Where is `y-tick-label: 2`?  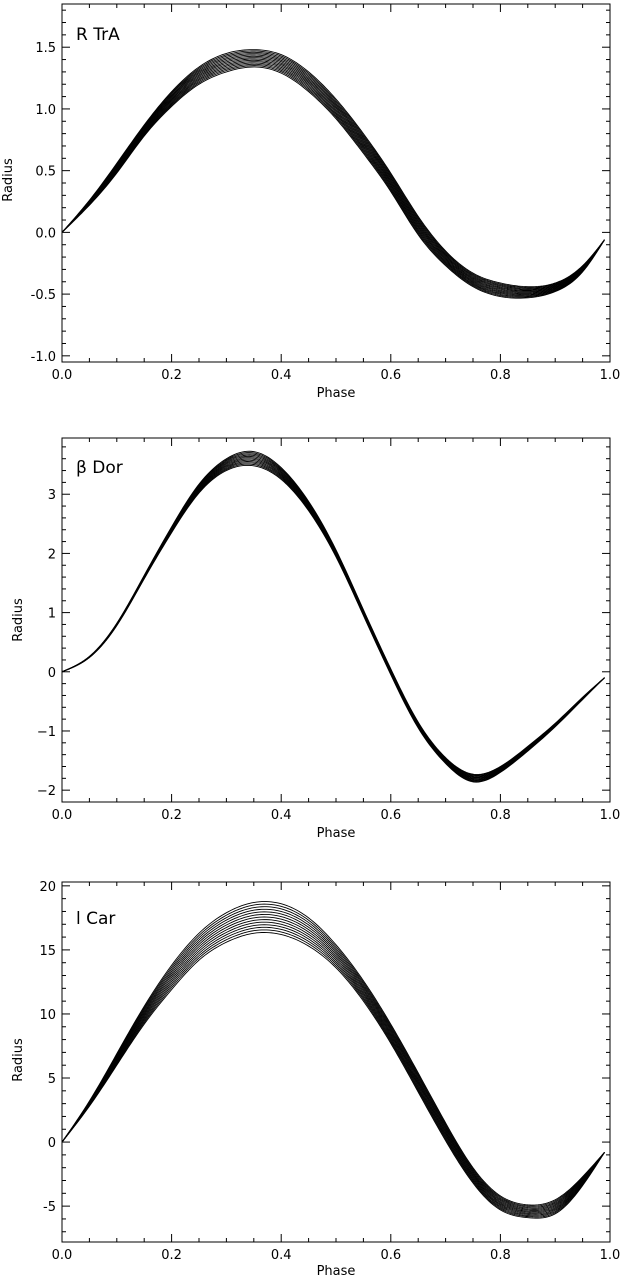 y-tick-label: 2 is located at coordinates (52, 554).